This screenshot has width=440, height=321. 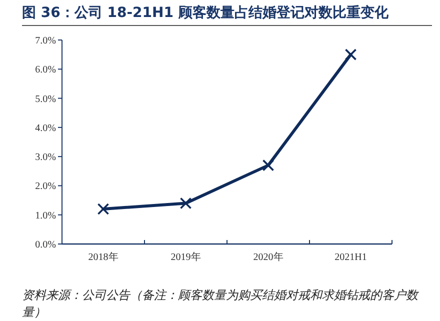 I want to click on x-tick-label: 2020年, so click(x=268, y=257).